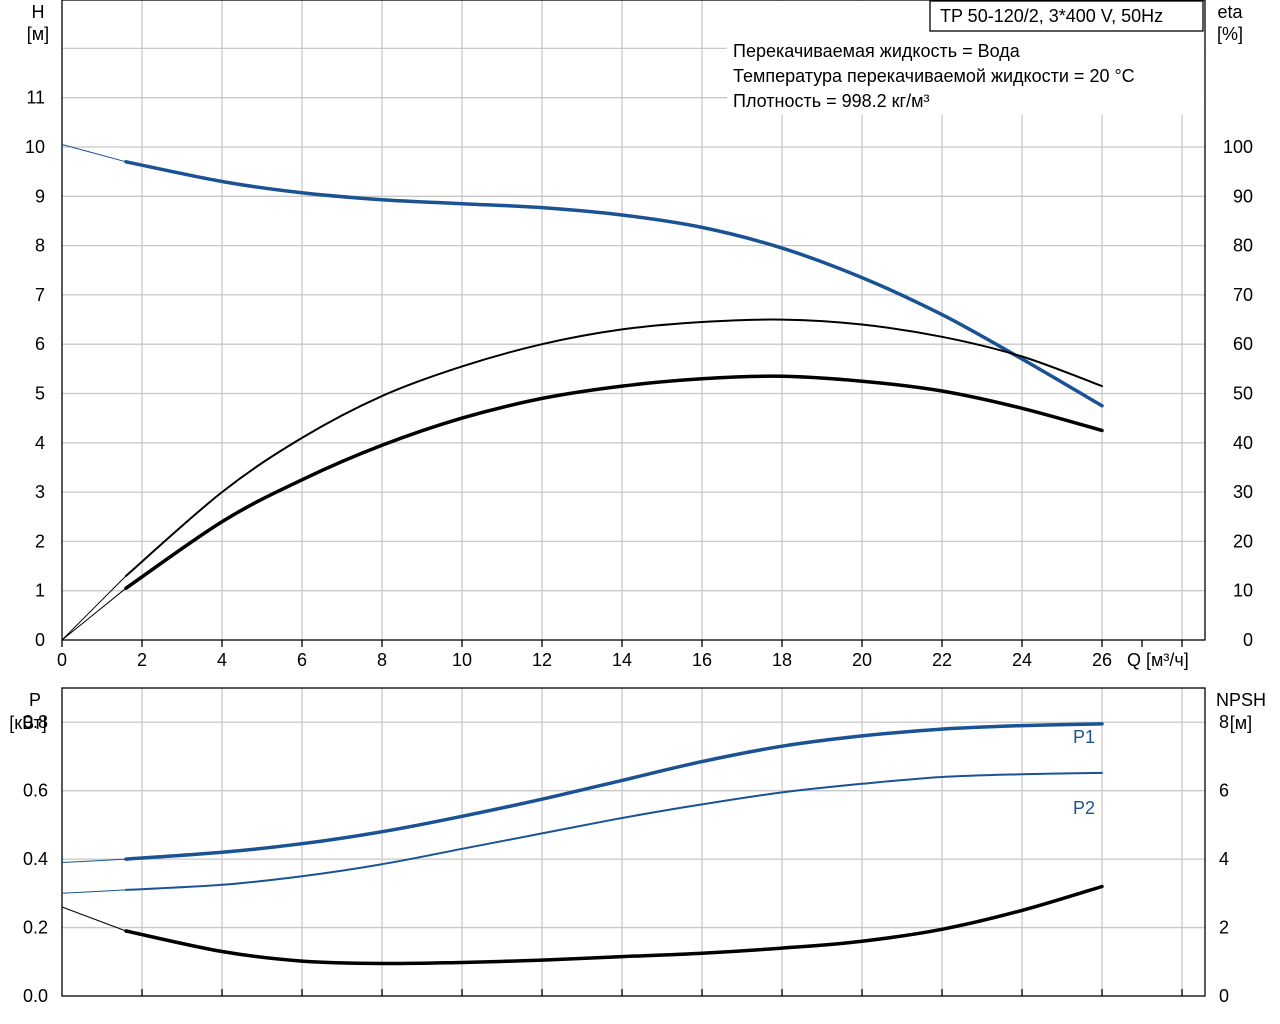  Describe the element at coordinates (1102, 660) in the screenshot. I see `x-tick-label: 26` at that location.